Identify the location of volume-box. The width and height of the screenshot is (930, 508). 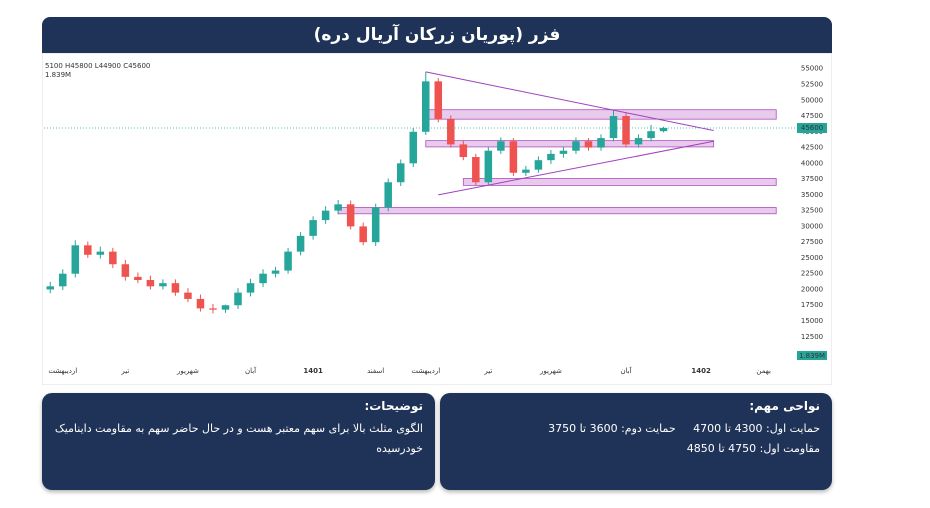
(812, 355).